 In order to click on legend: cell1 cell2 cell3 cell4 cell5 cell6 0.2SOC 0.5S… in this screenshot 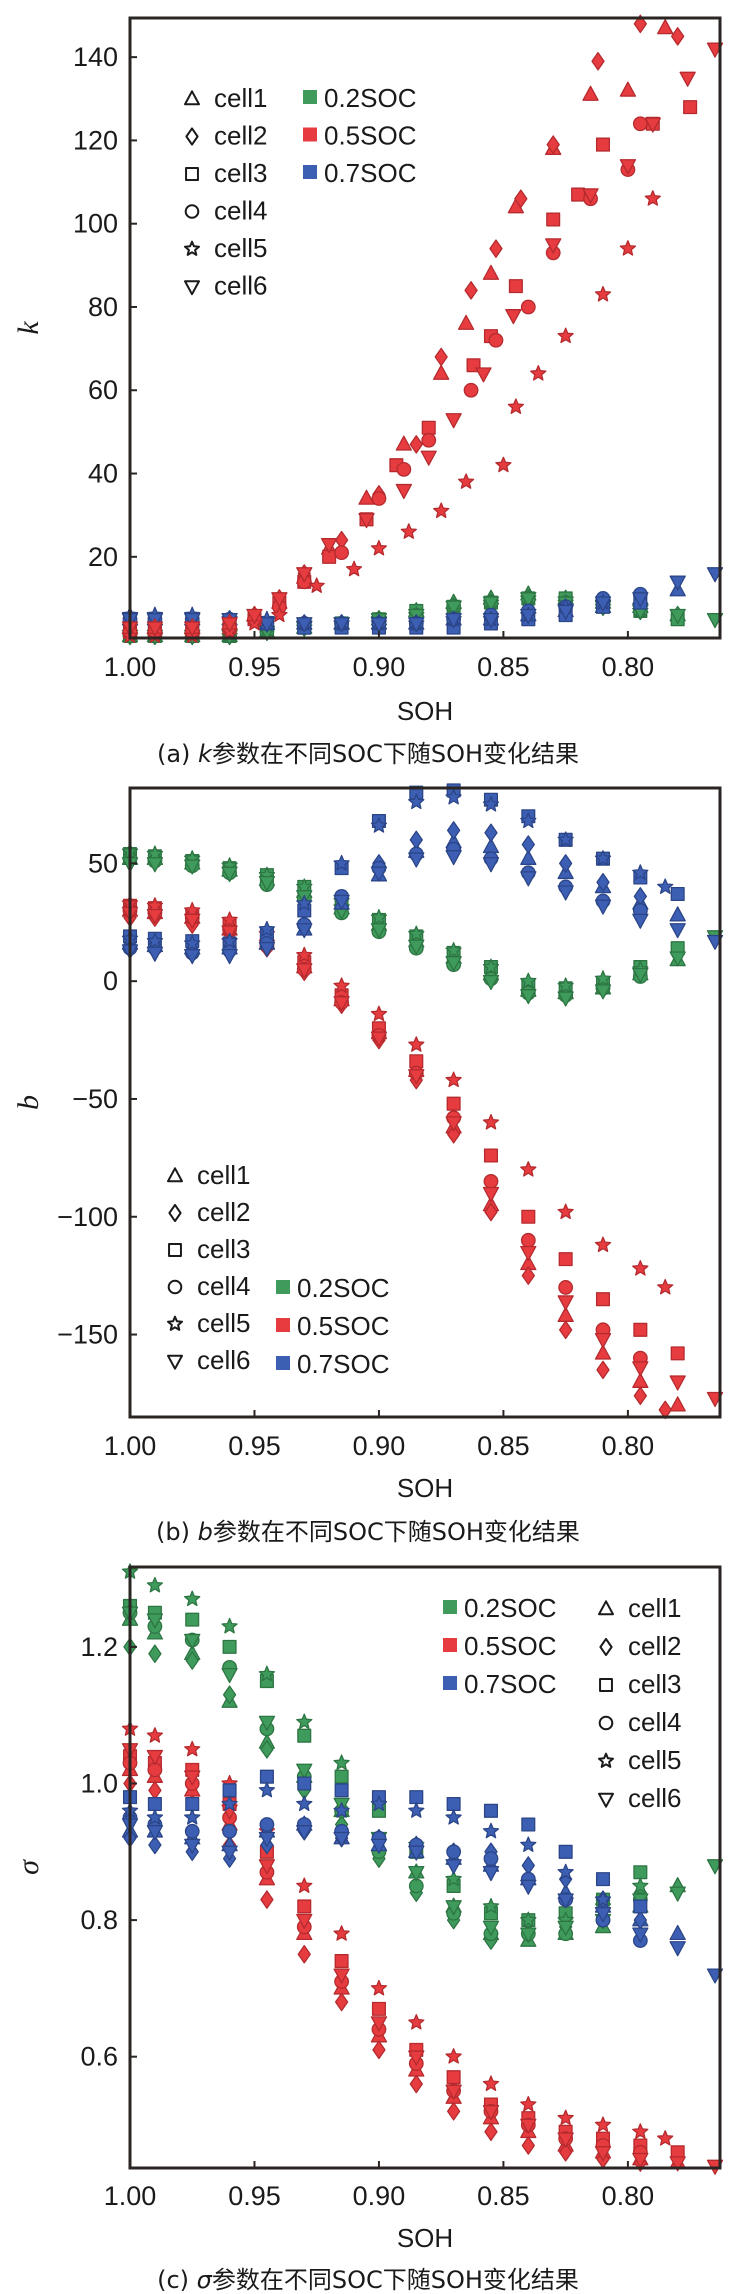, I will do `click(300, 192)`.